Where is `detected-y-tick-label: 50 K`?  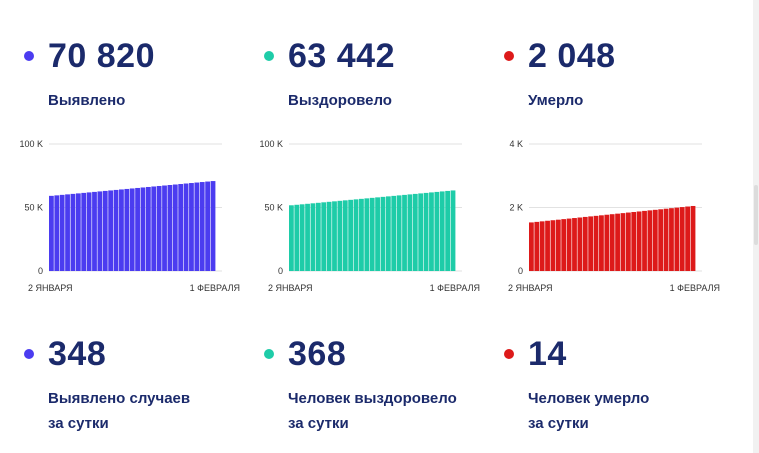 detected-y-tick-label: 50 K is located at coordinates (33, 208).